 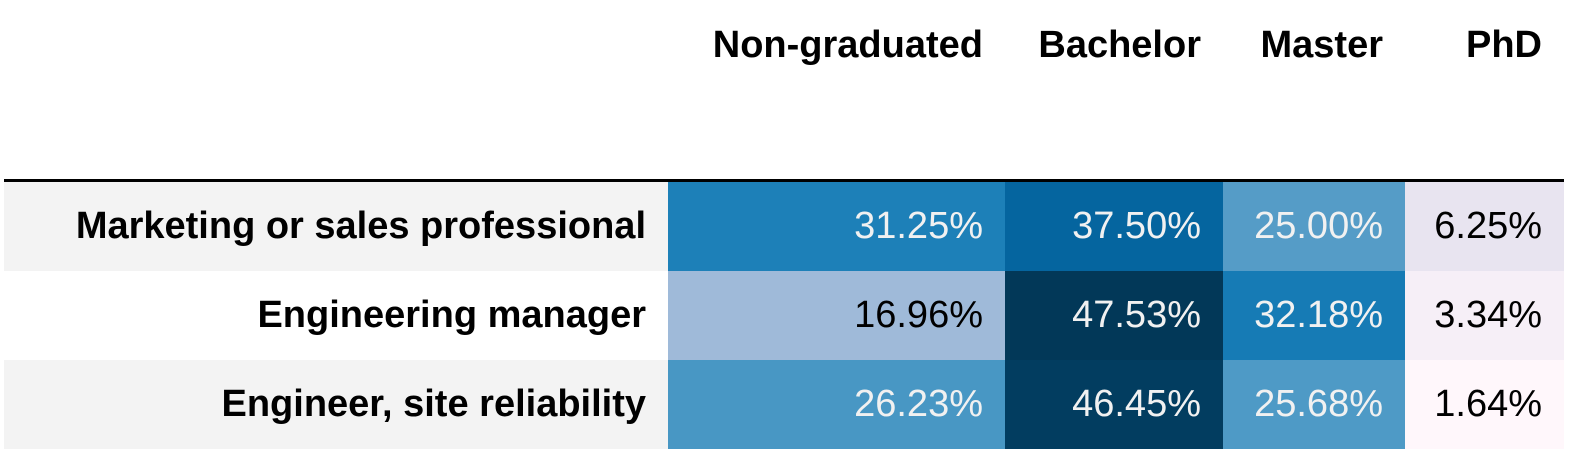 What do you see at coordinates (336, 225) in the screenshot?
I see `row-label: Marketing or sales professional` at bounding box center [336, 225].